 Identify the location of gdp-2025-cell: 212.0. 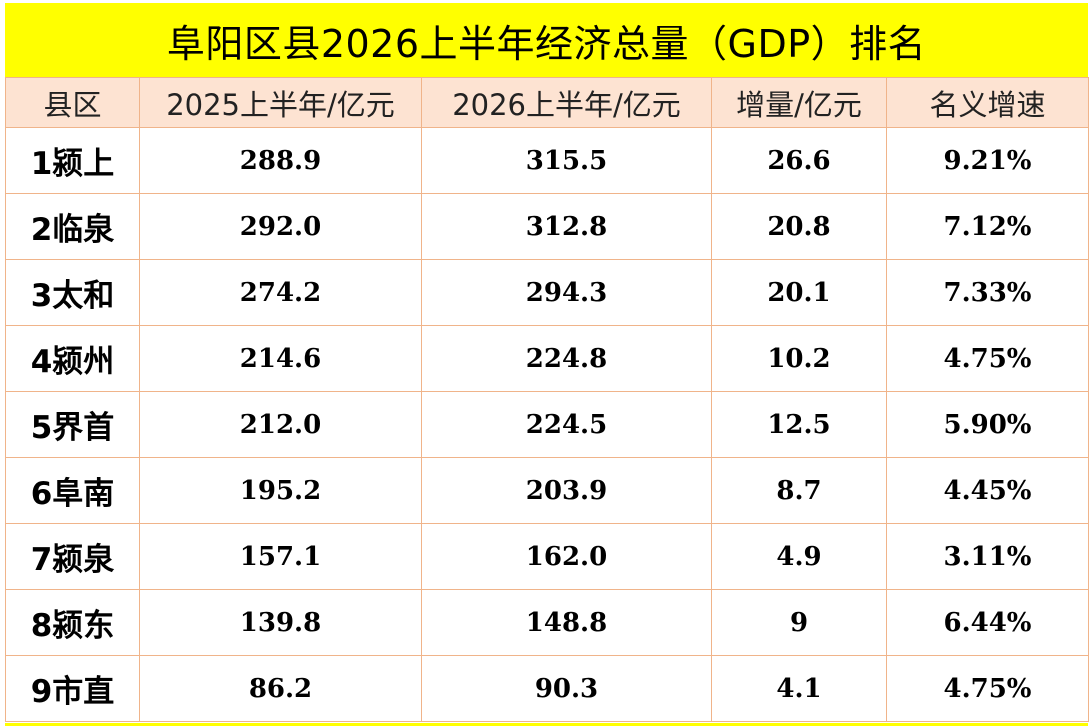
(280, 424).